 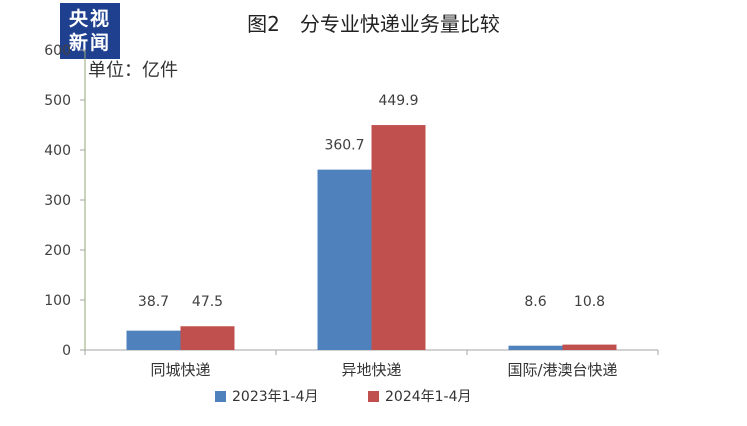 I want to click on y-tick-label: 500, so click(x=57, y=101).